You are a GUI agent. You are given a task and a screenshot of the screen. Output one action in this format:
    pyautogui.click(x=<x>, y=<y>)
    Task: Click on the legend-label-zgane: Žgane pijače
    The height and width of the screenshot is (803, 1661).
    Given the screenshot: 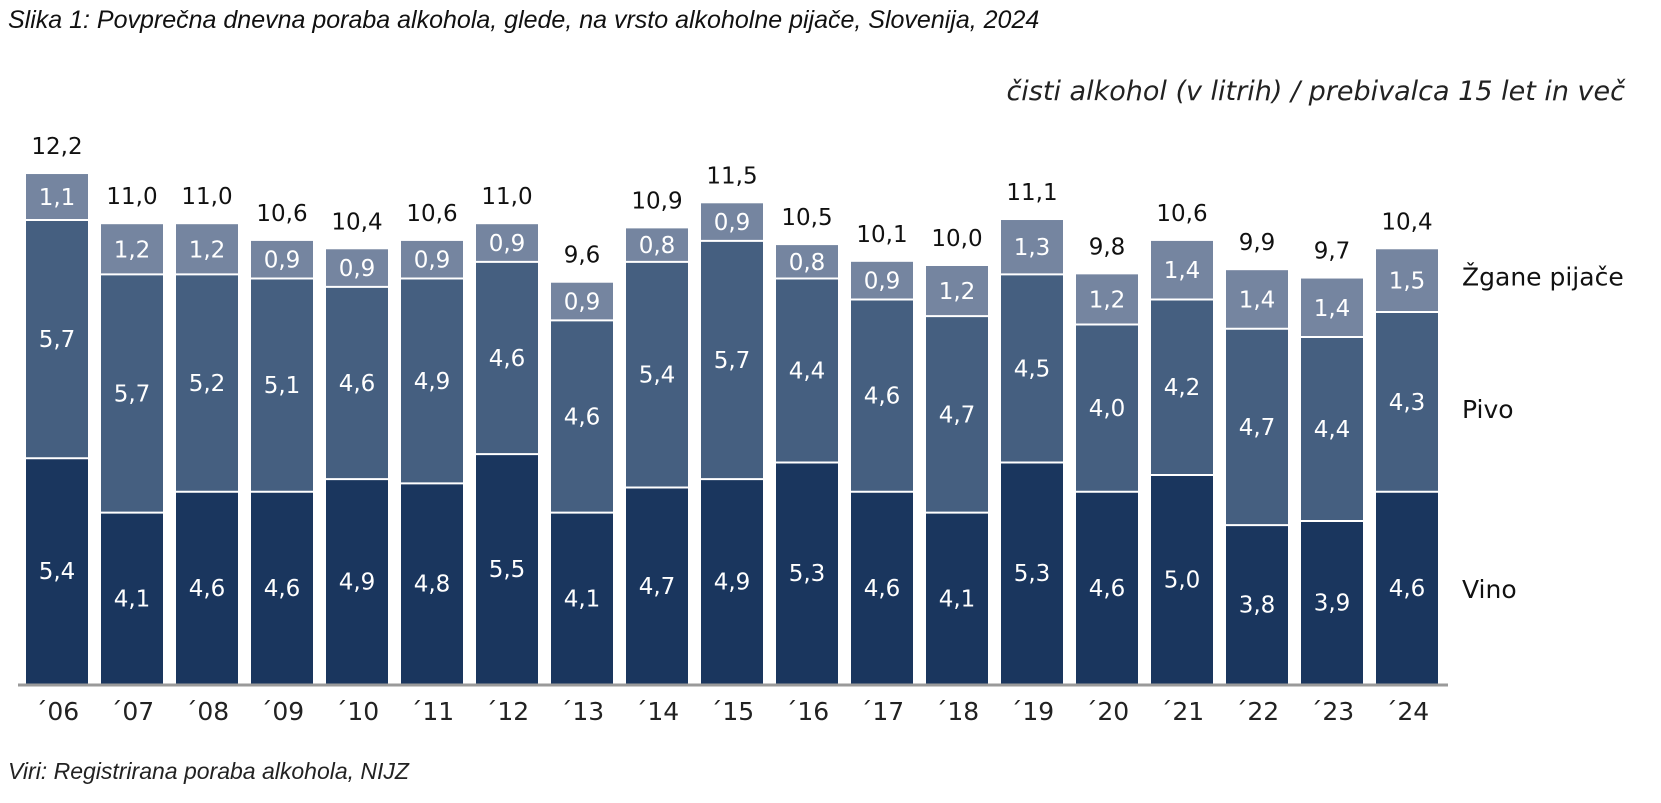 What is the action you would take?
    pyautogui.click(x=1543, y=277)
    